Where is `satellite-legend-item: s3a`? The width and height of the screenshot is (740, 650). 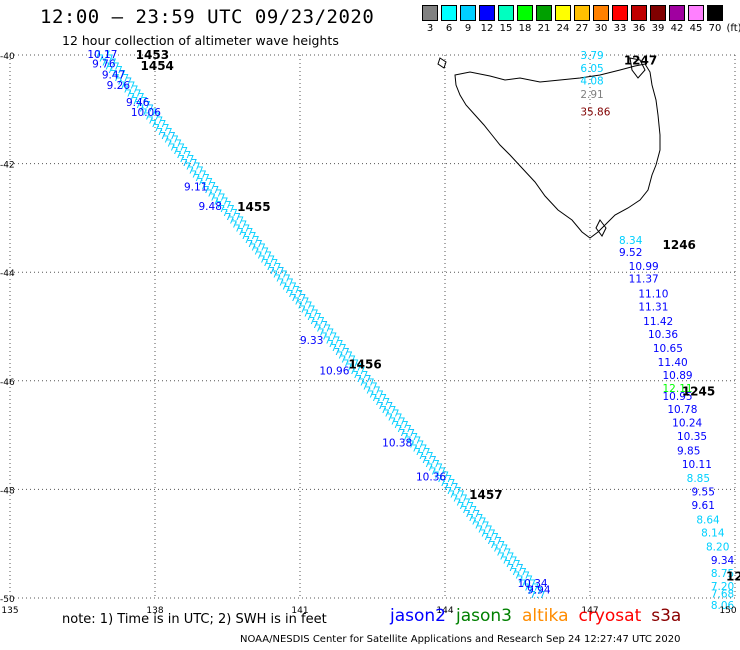
satellite-legend-item: s3a is located at coordinates (666, 616).